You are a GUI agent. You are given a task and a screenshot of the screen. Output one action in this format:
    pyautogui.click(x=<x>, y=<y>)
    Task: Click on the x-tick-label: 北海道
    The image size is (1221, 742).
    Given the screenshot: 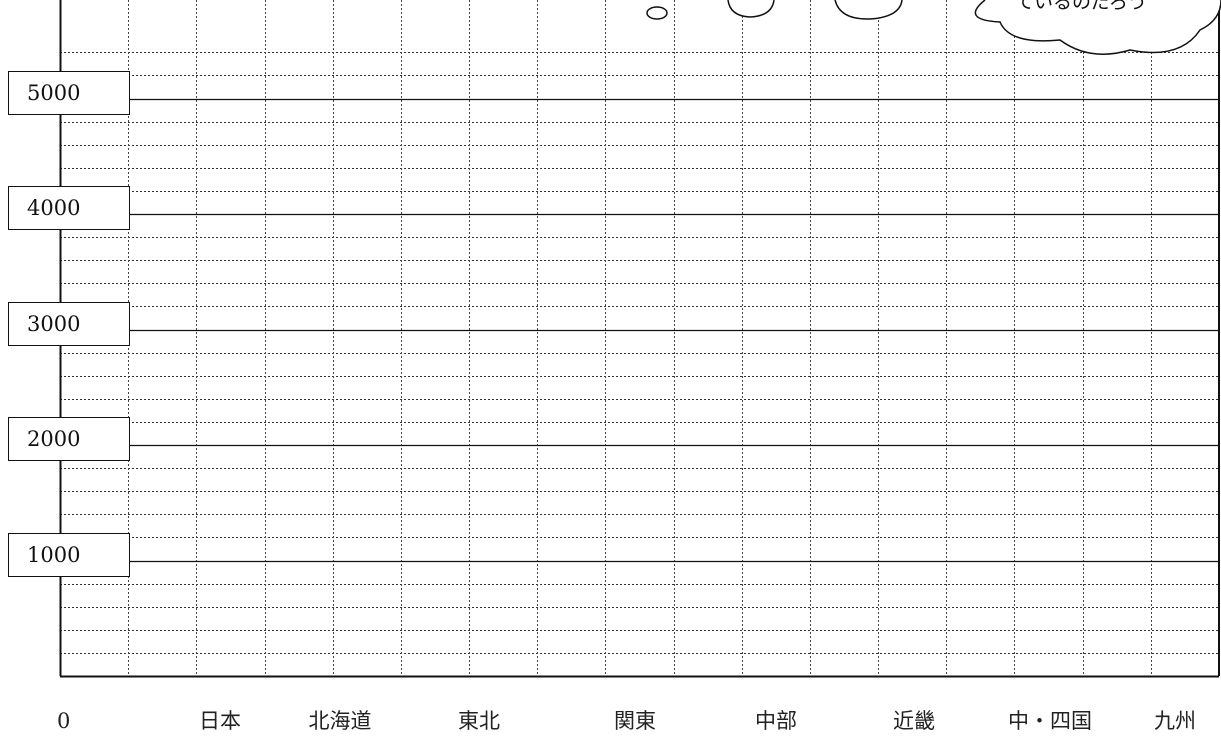 What is the action you would take?
    pyautogui.click(x=340, y=721)
    